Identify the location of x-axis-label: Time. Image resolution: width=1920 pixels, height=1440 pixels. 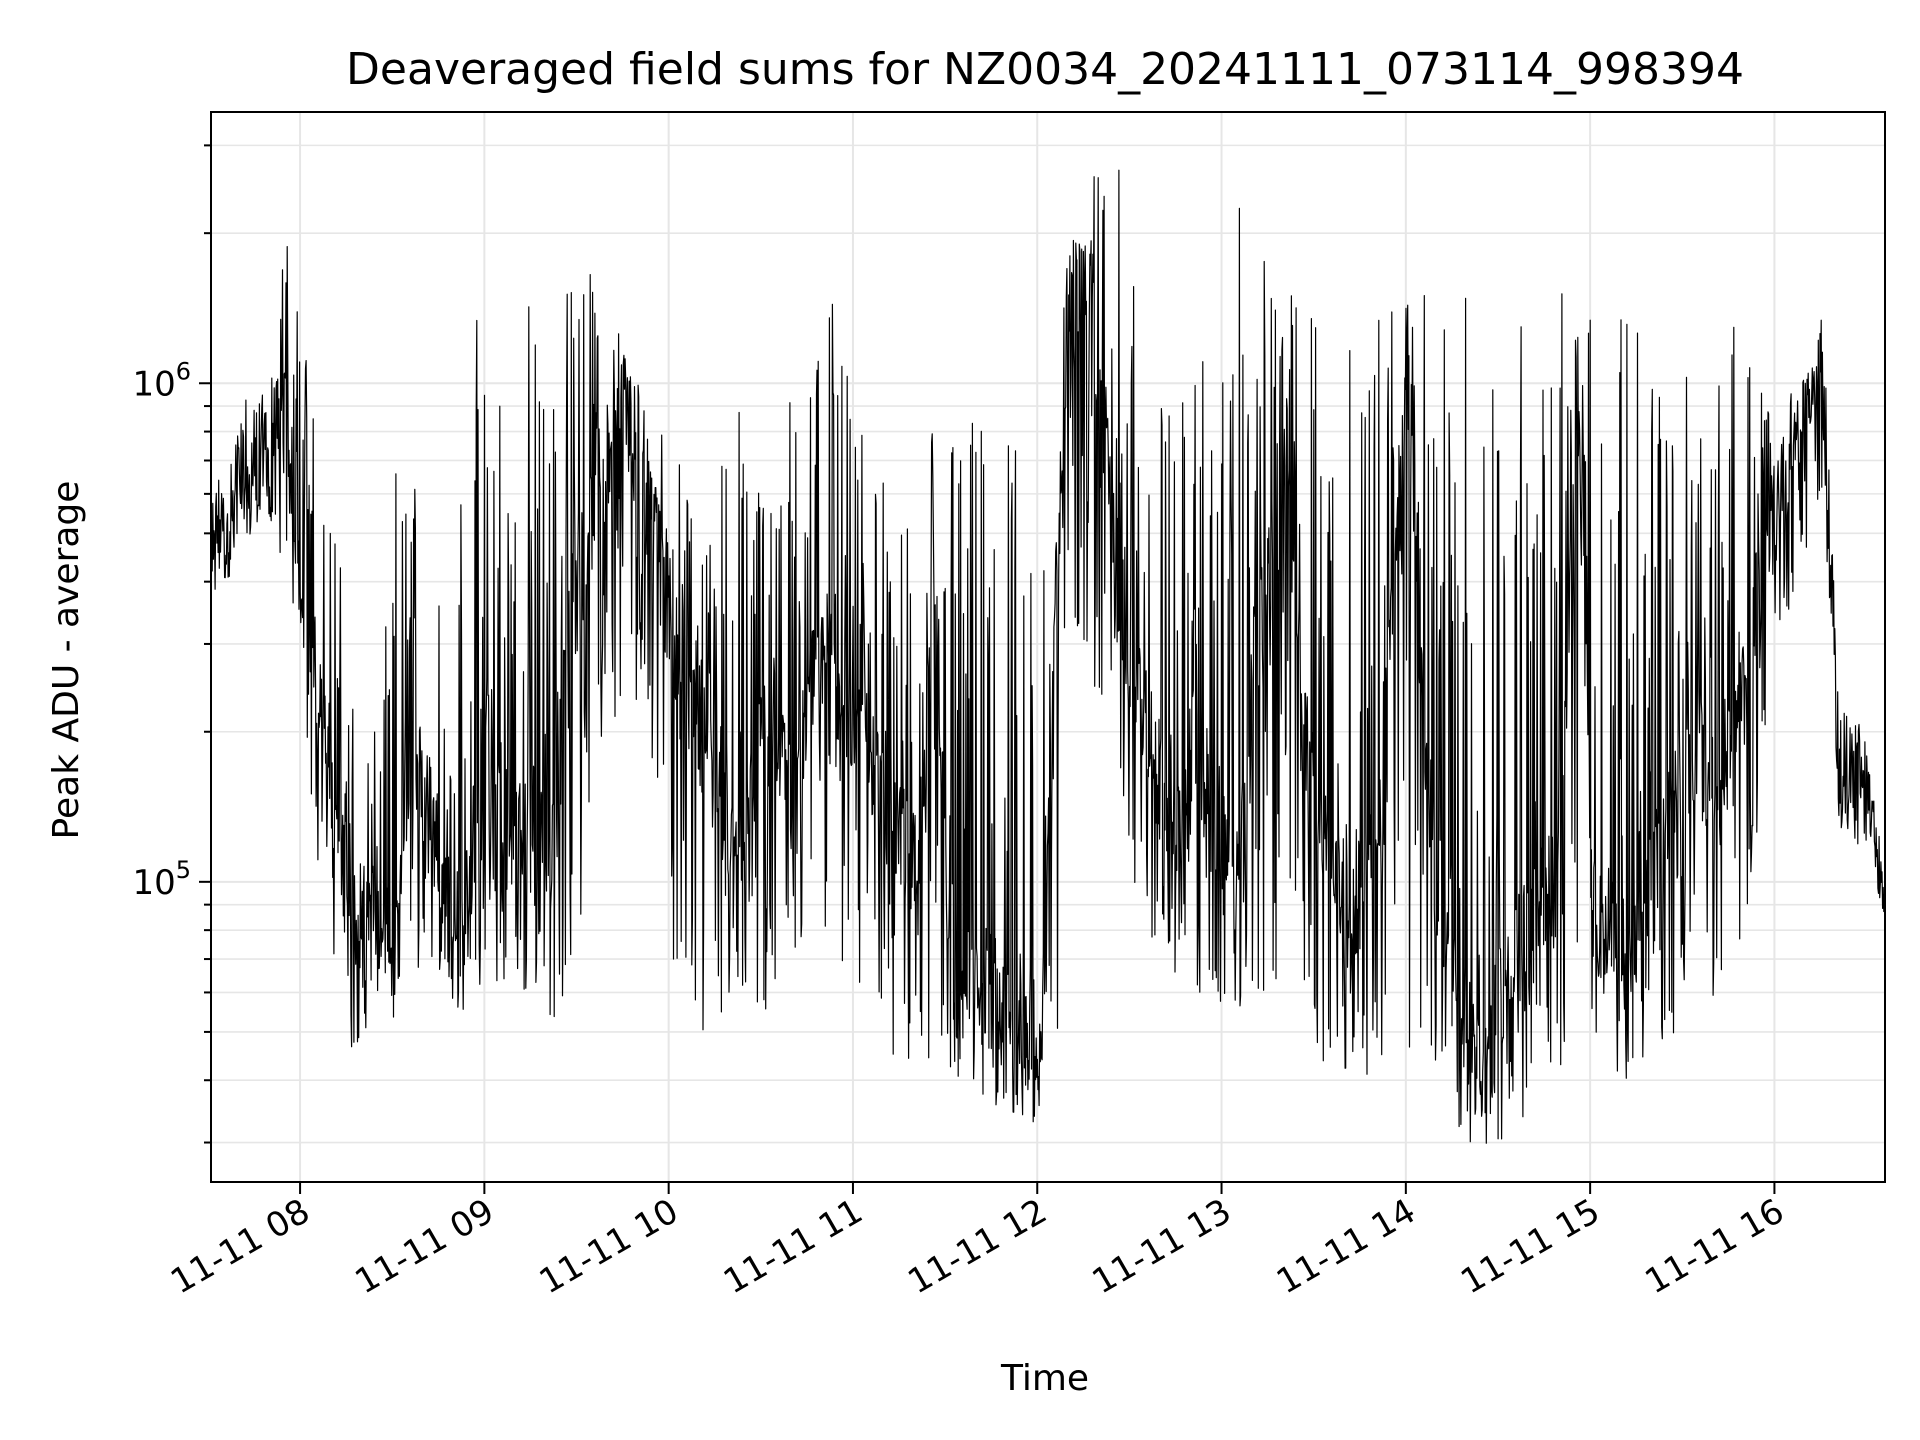
(1044, 1378).